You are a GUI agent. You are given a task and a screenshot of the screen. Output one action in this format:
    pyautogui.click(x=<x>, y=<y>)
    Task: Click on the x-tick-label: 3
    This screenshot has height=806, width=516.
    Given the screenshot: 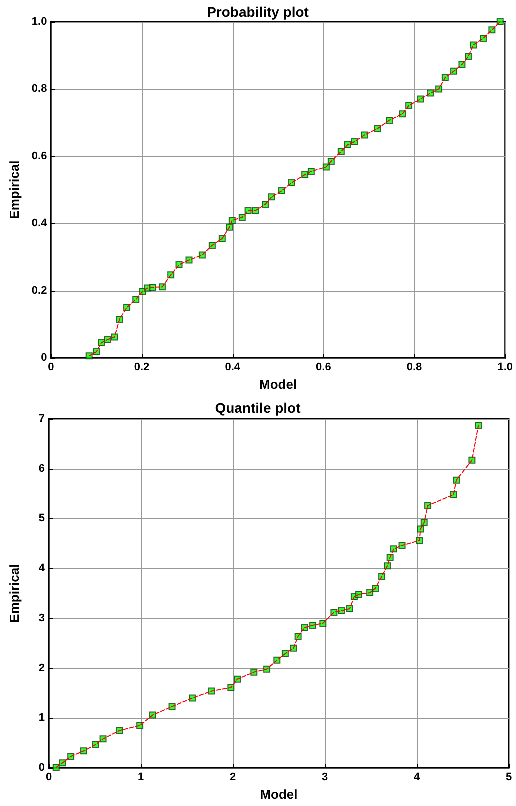 What is the action you would take?
    pyautogui.click(x=325, y=778)
    